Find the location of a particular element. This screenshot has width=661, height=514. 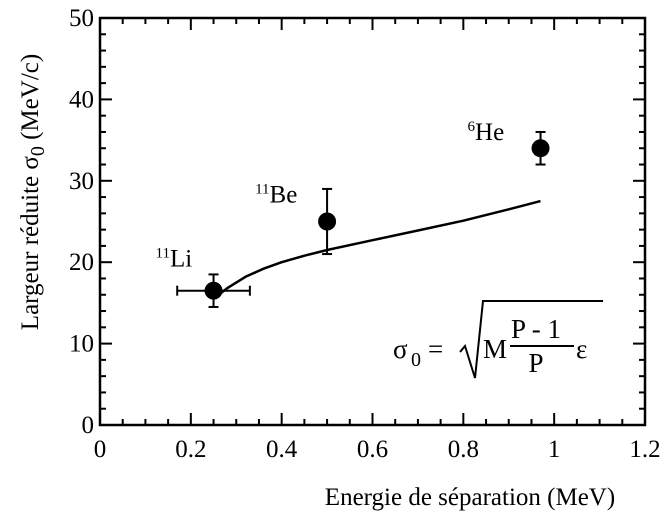

formula-lhs: σ is located at coordinates (400, 349).